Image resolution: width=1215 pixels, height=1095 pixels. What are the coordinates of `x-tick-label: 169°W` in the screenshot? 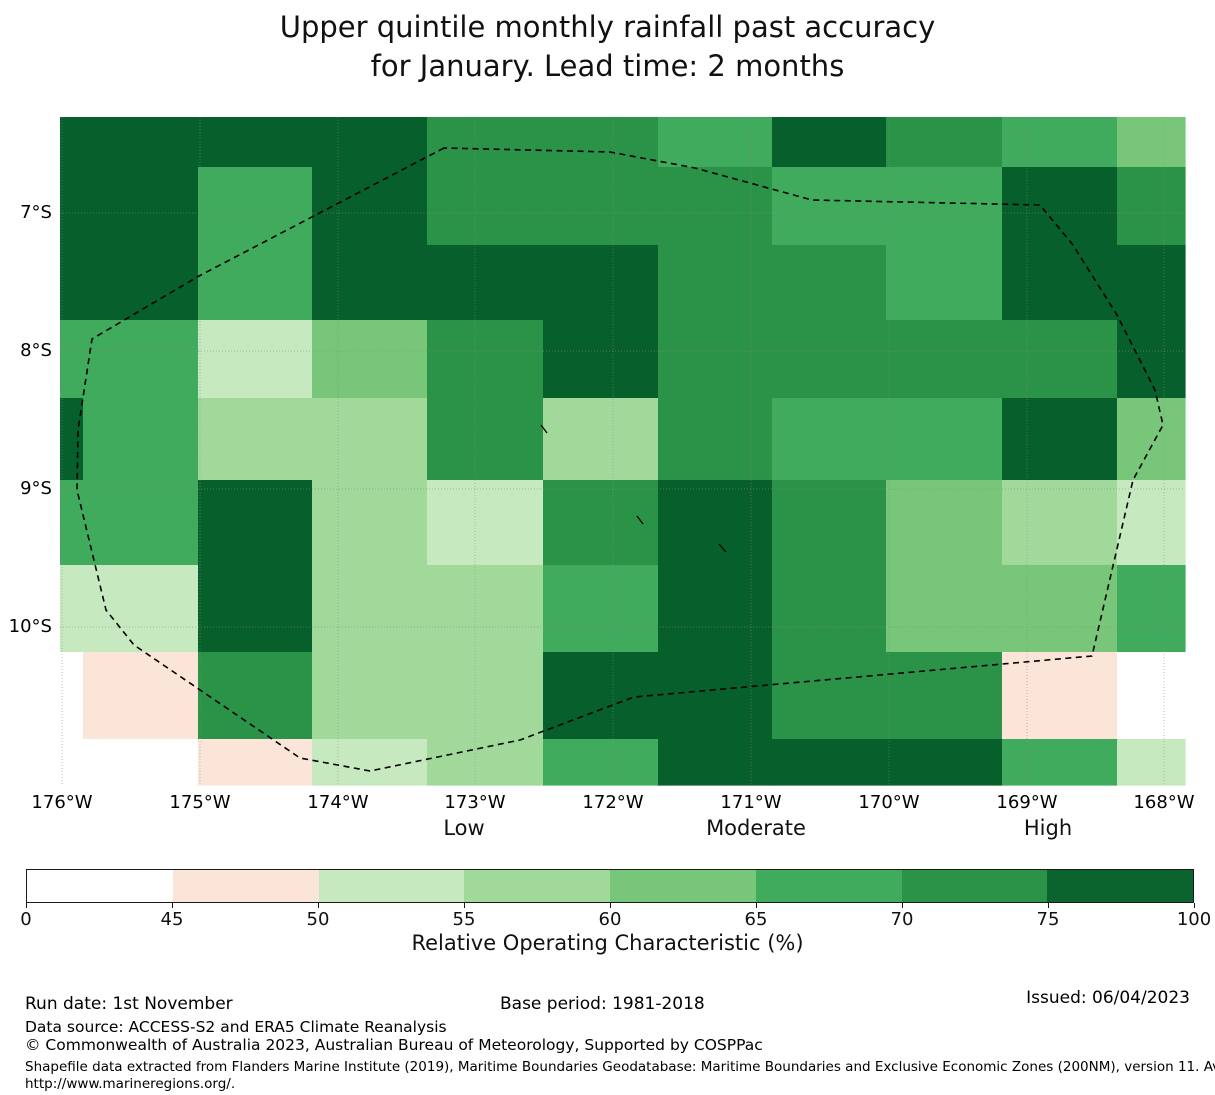 It's located at (1027, 802).